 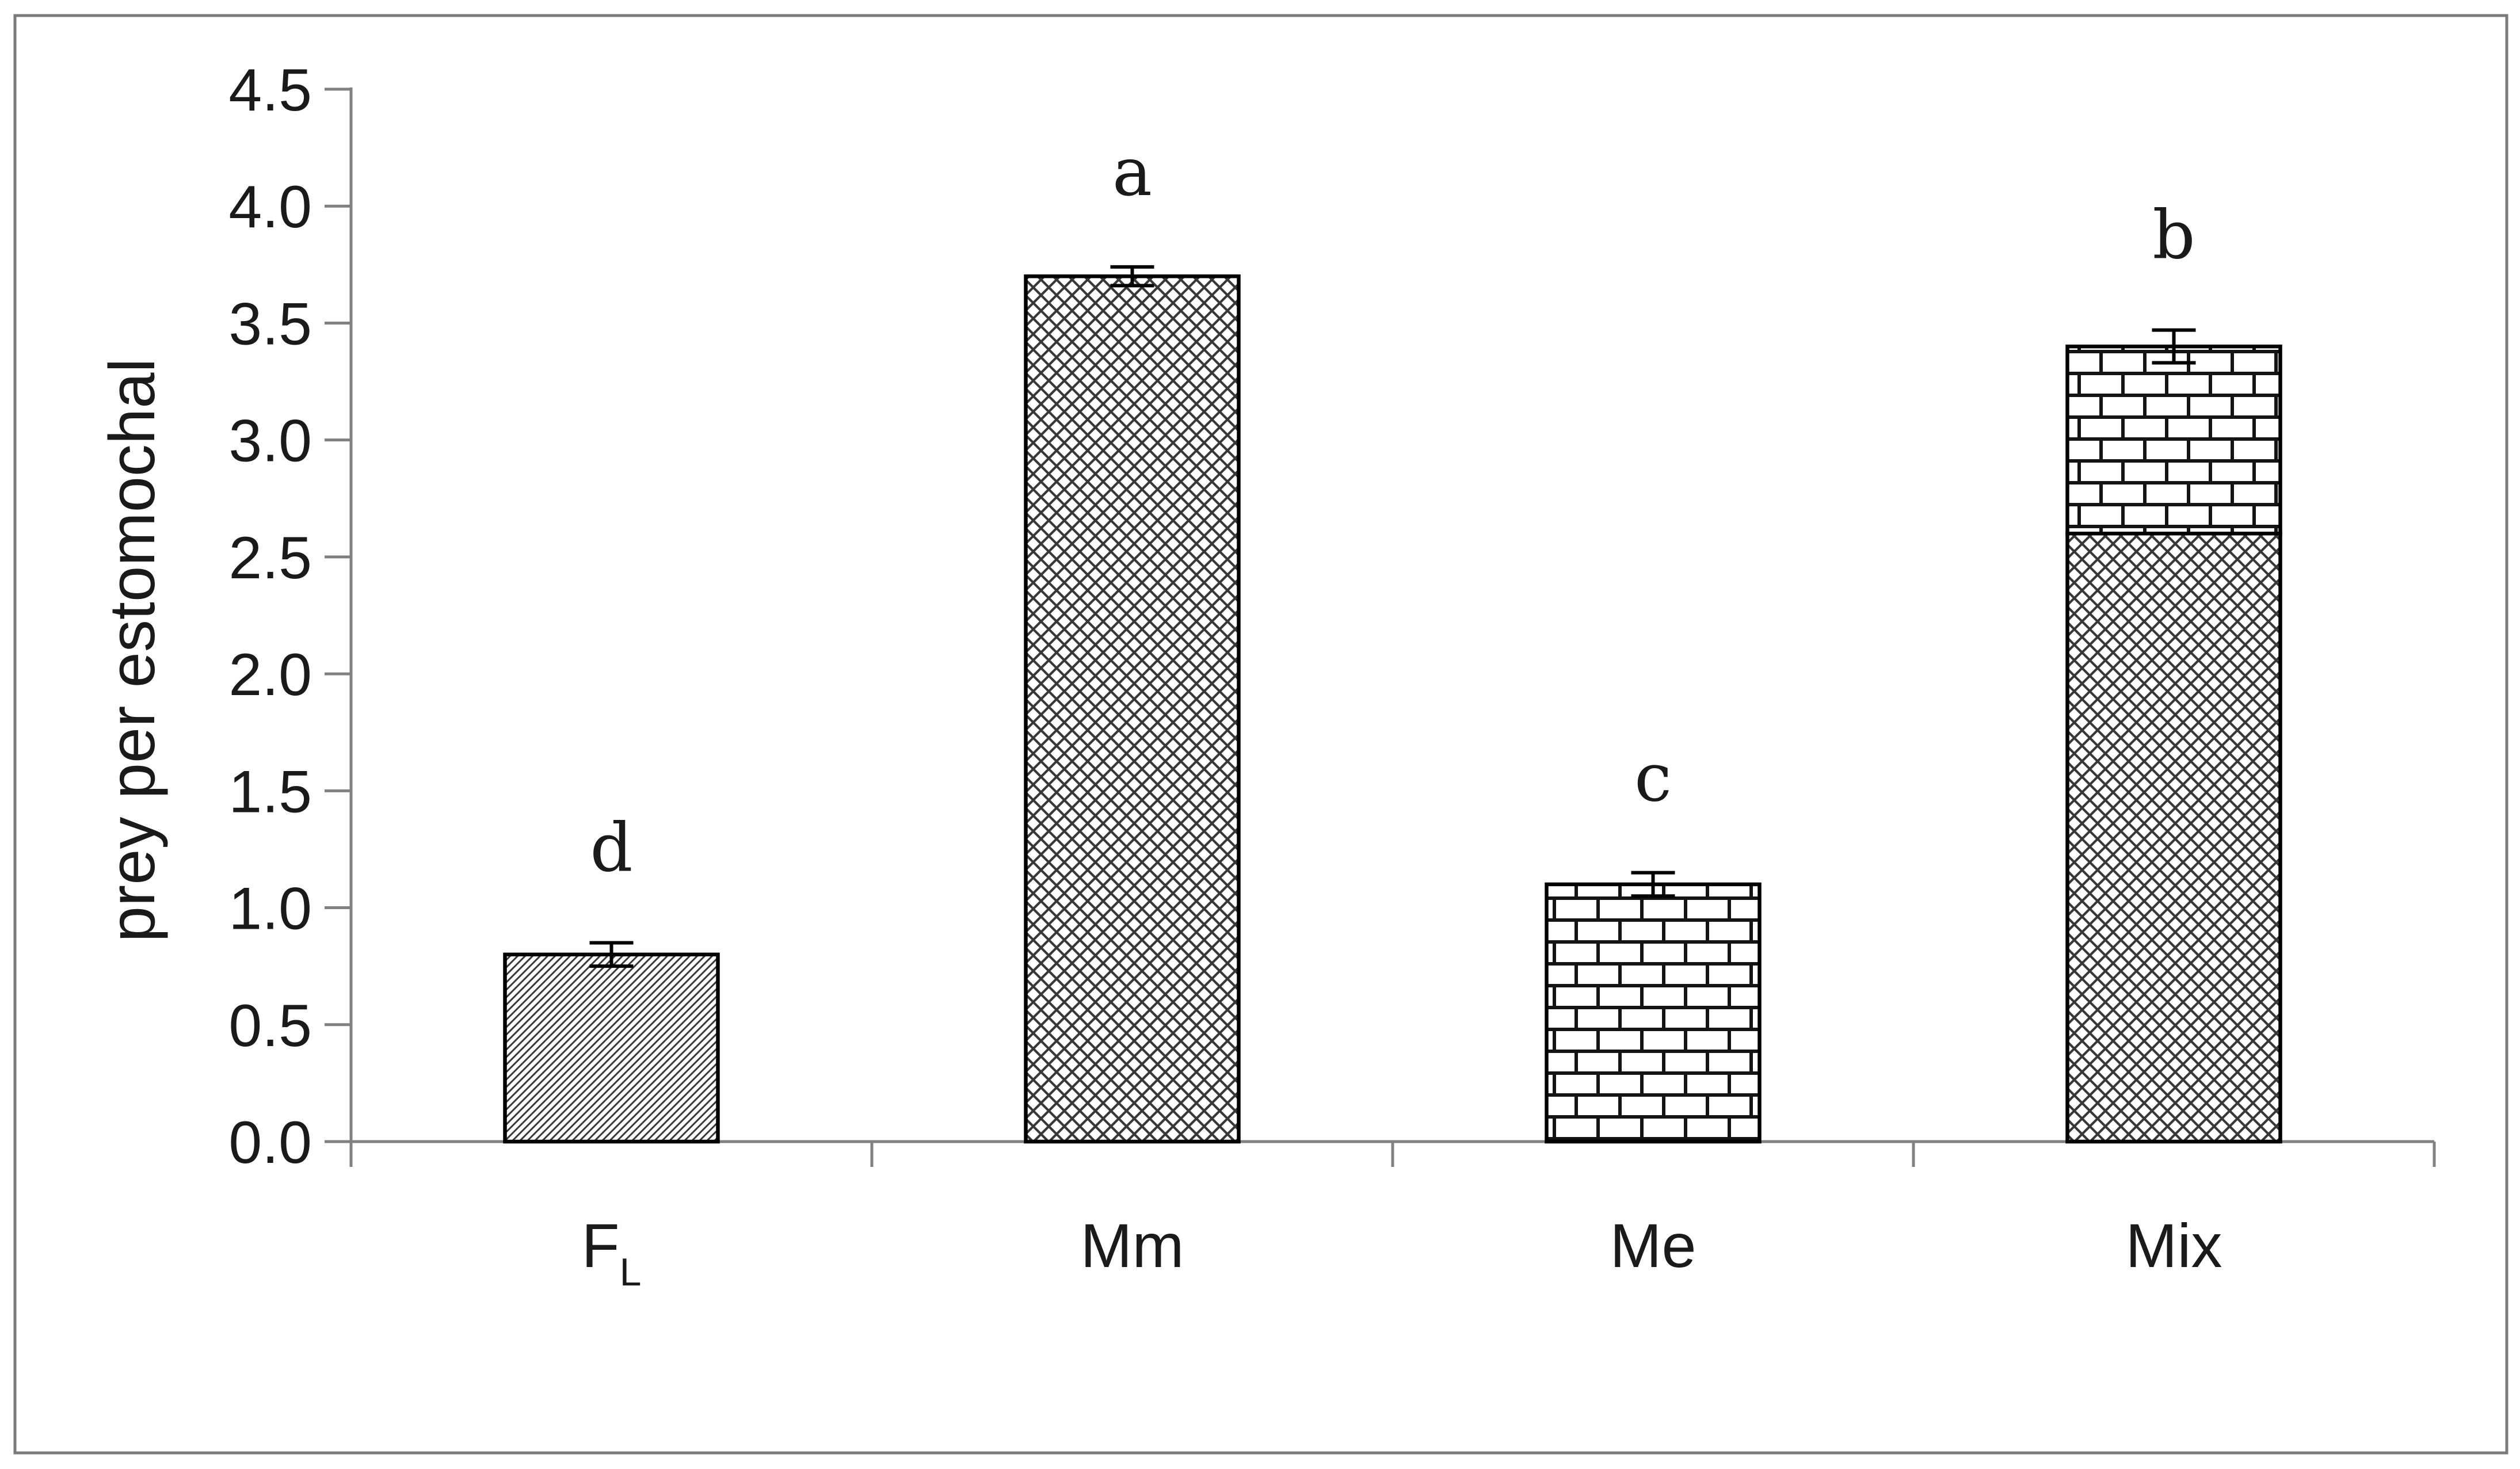 I want to click on y-tick-label: 4.5, so click(x=270, y=90).